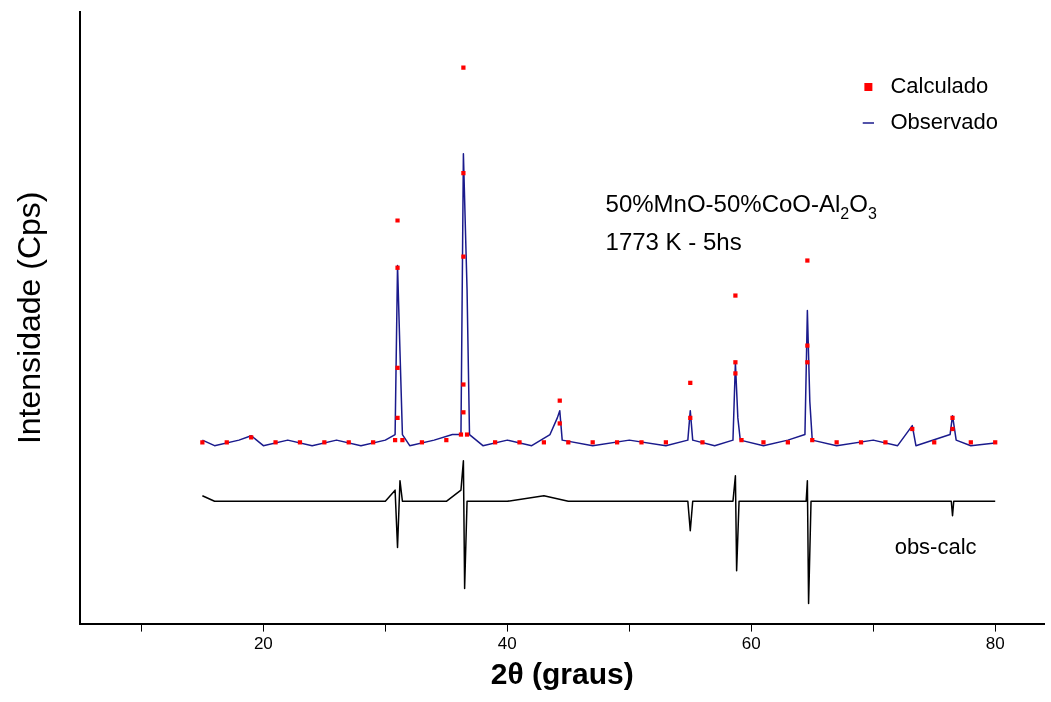  Describe the element at coordinates (562, 674) in the screenshot. I see `x-axis-title: 2θ (graus)` at that location.